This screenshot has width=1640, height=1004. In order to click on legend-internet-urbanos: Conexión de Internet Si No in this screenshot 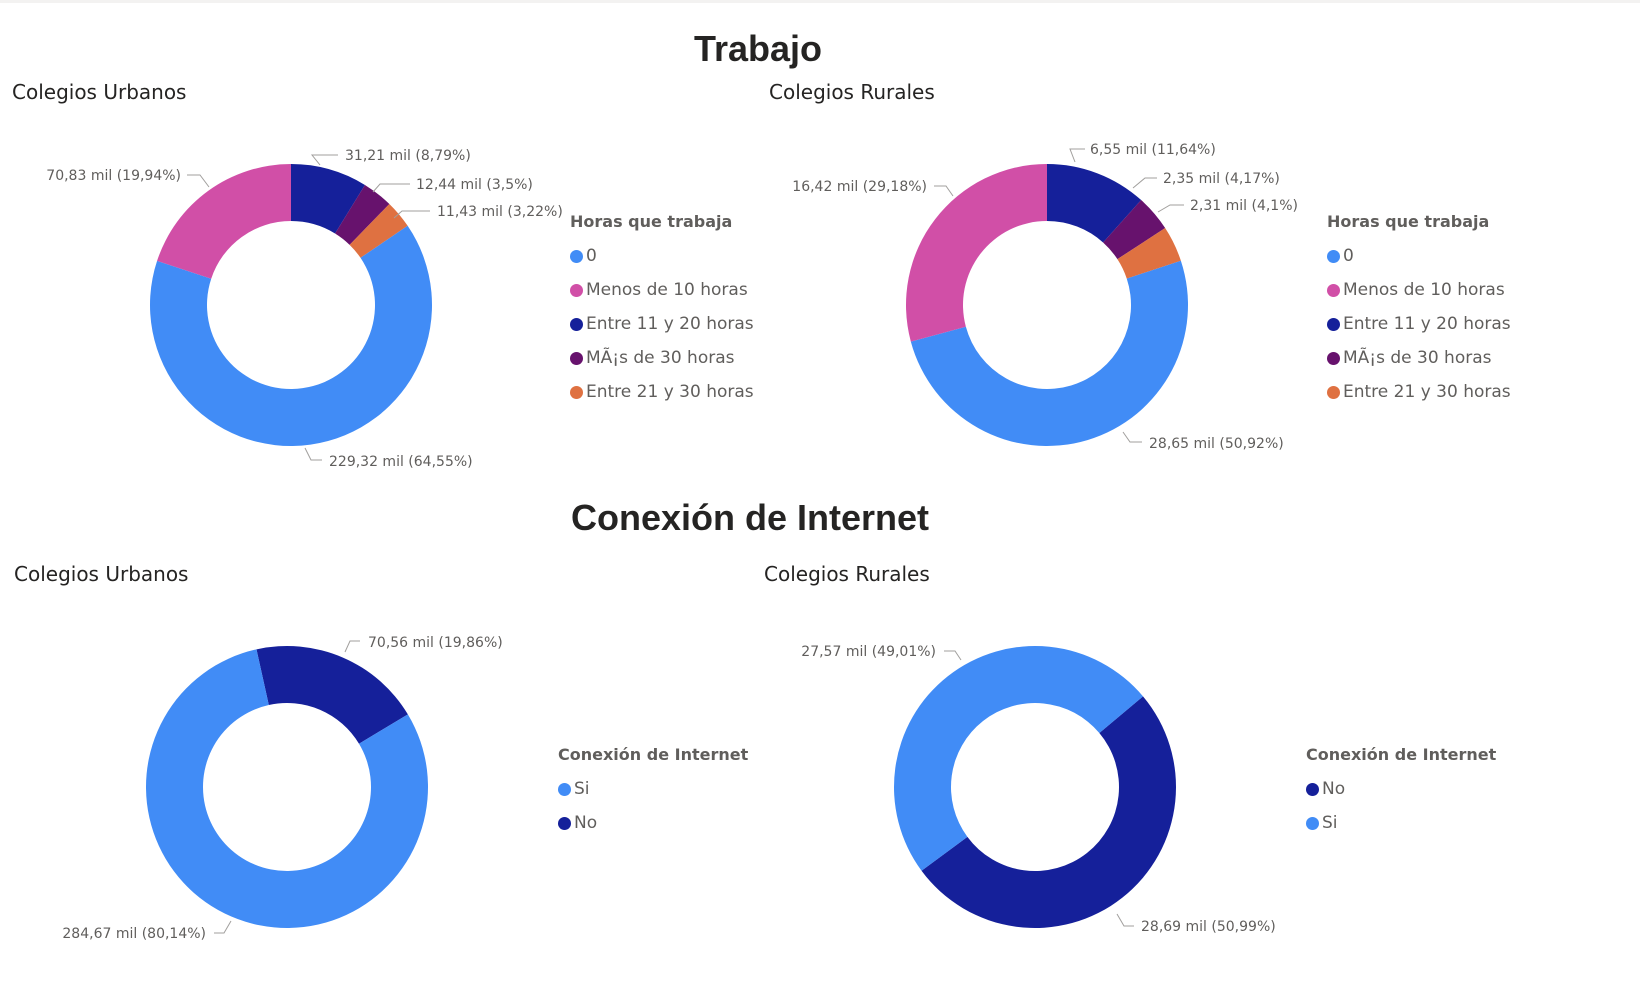, I will do `click(653, 792)`.